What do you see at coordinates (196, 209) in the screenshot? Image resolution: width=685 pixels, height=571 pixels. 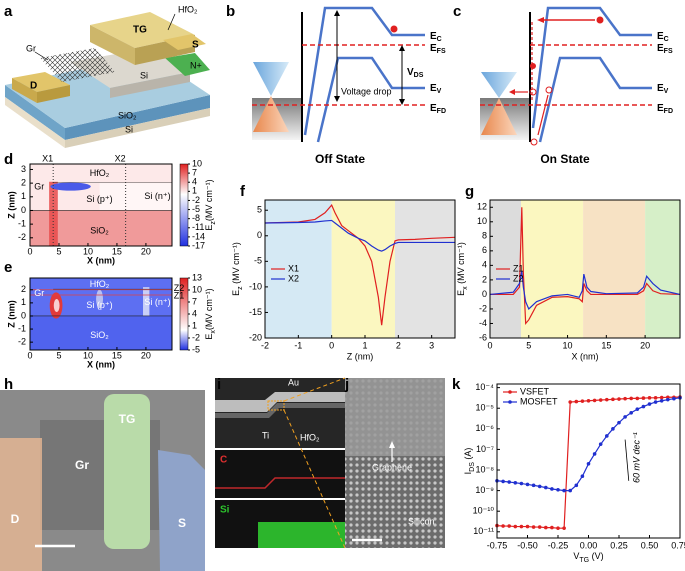 I see `colorbar-tick-label: -5` at bounding box center [196, 209].